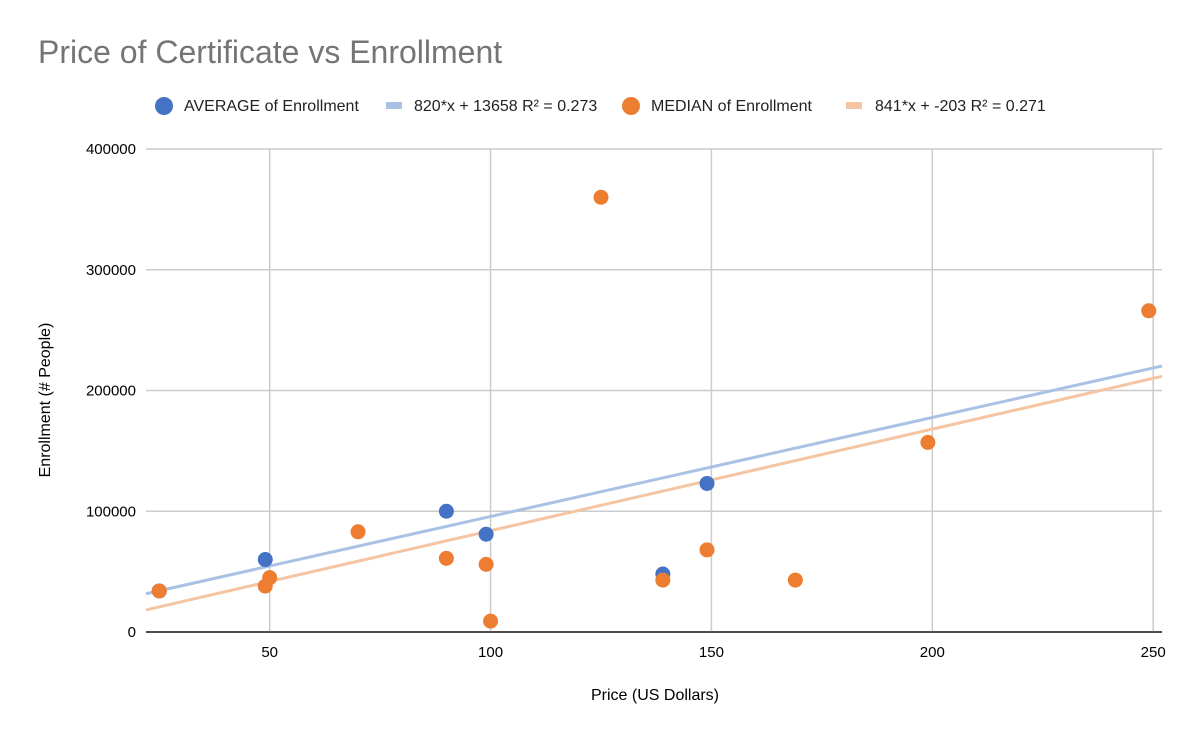 This screenshot has width=1200, height=742. I want to click on y-tick-label: 400000, so click(111, 149).